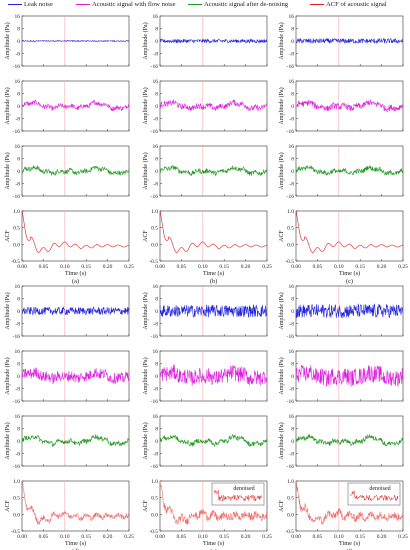 Image resolution: width=410 pixels, height=550 pixels. Describe the element at coordinates (75, 549) in the screenshot. I see `subplot-label: (d)` at that location.